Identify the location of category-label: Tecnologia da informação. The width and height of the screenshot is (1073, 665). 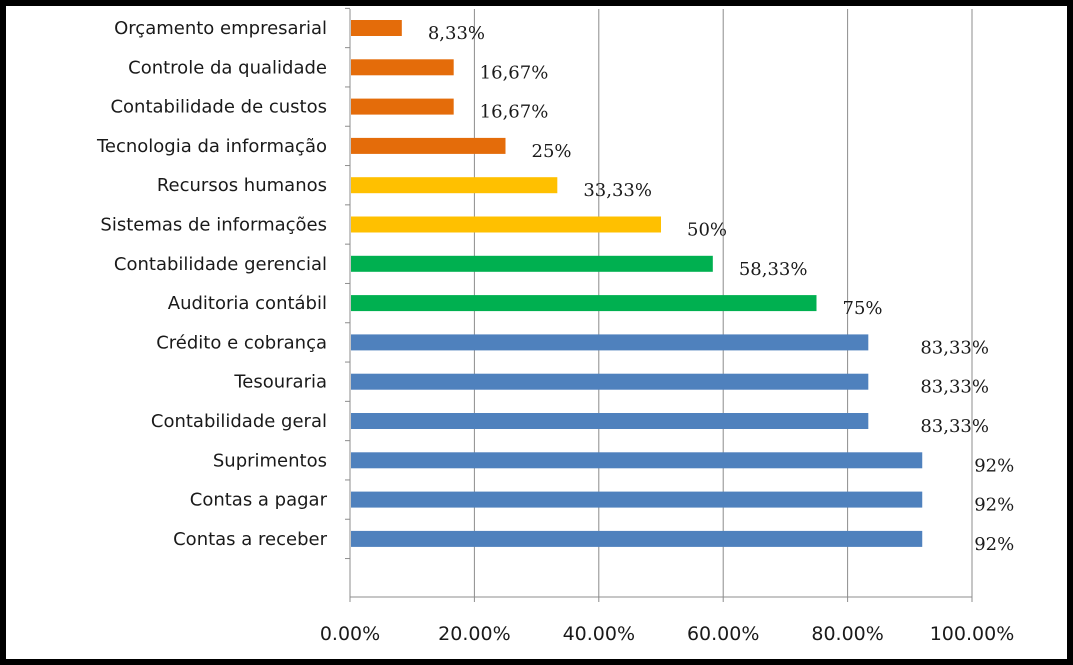
(211, 146).